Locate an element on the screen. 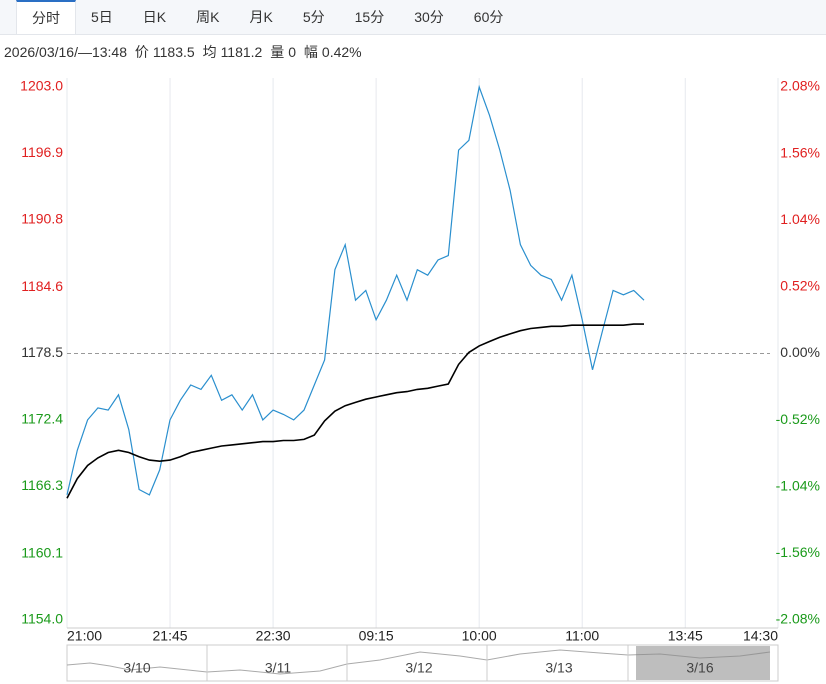  navigator-date: 3/13 is located at coordinates (558, 668).